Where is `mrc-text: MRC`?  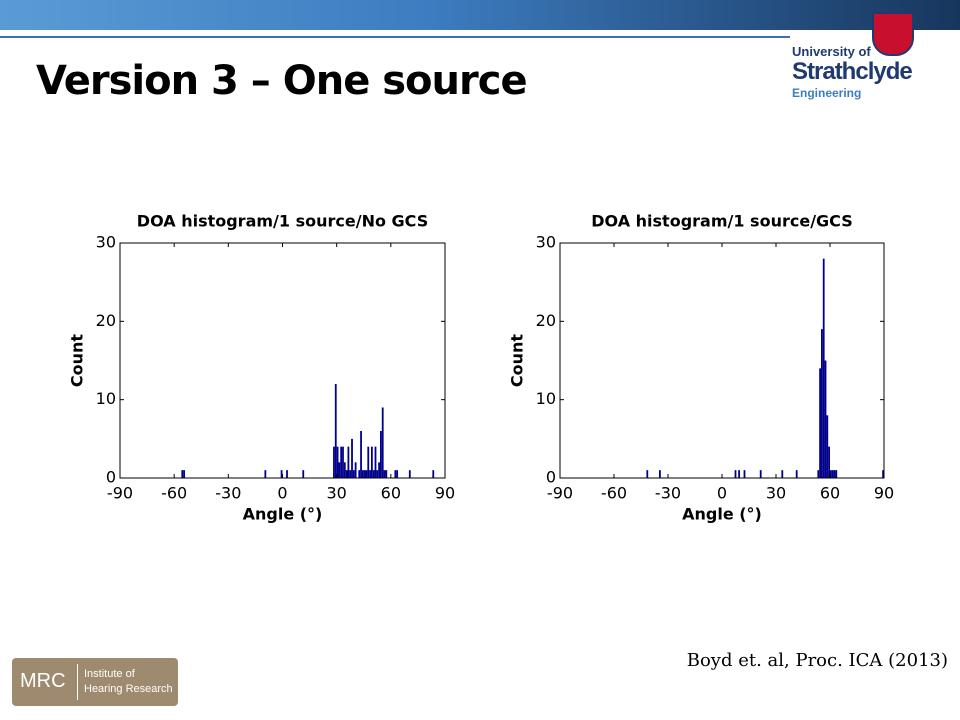 mrc-text: MRC is located at coordinates (43, 681).